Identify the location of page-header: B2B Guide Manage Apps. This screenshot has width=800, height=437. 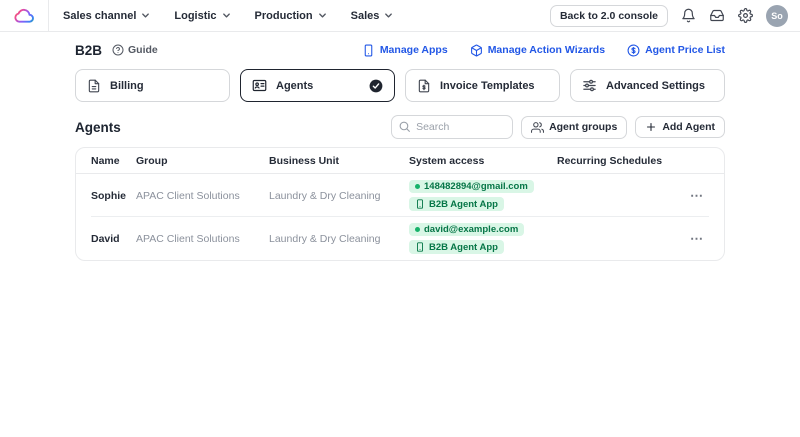
(400, 50).